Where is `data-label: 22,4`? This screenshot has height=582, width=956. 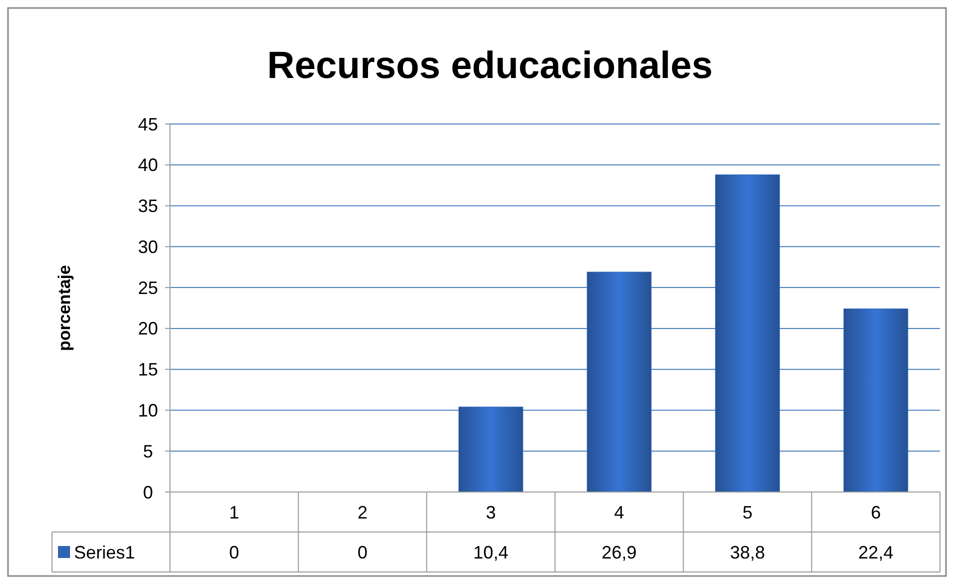 data-label: 22,4 is located at coordinates (876, 552).